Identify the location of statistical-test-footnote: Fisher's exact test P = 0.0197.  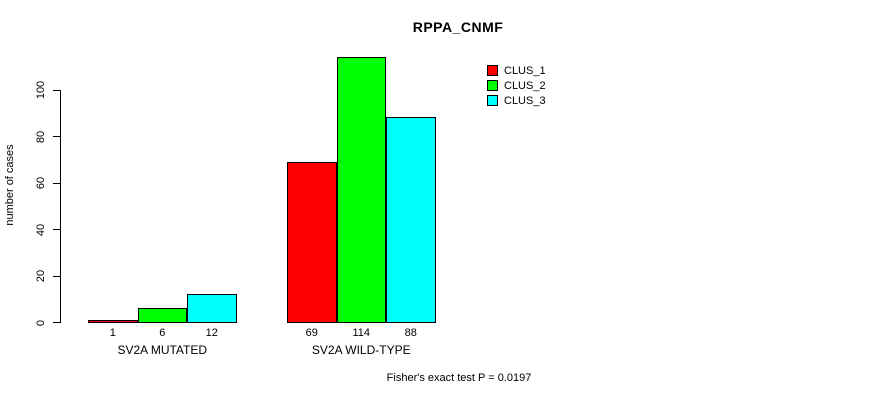
(459, 378).